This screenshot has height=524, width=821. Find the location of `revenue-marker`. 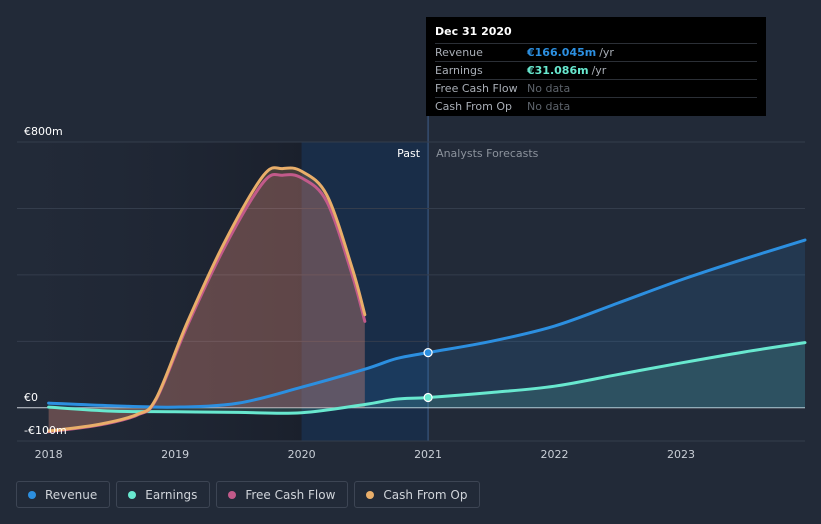

revenue-marker is located at coordinates (428, 353).